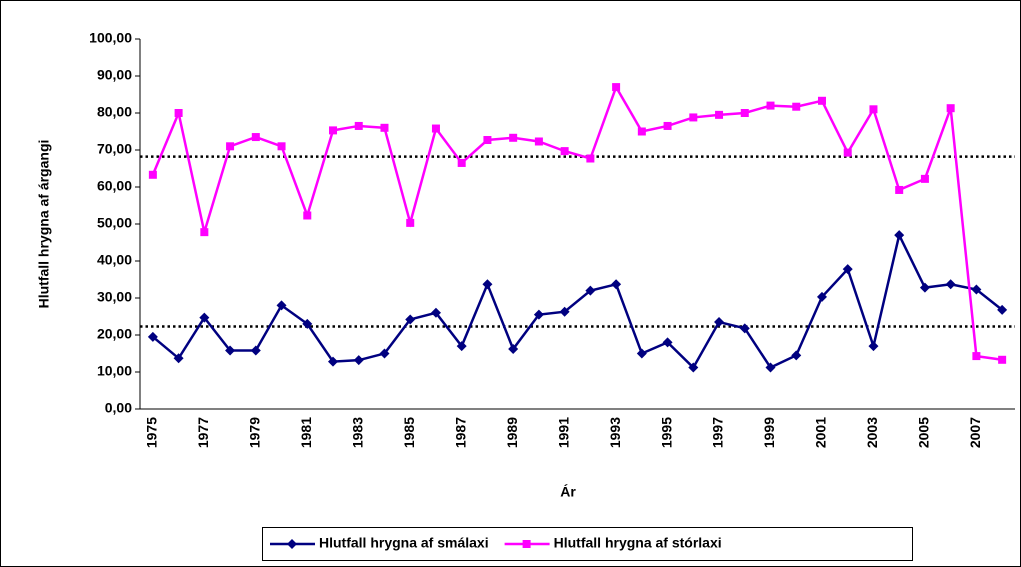 Image resolution: width=1021 pixels, height=567 pixels. What do you see at coordinates (357, 432) in the screenshot?
I see `x-tick-label: 1983` at bounding box center [357, 432].